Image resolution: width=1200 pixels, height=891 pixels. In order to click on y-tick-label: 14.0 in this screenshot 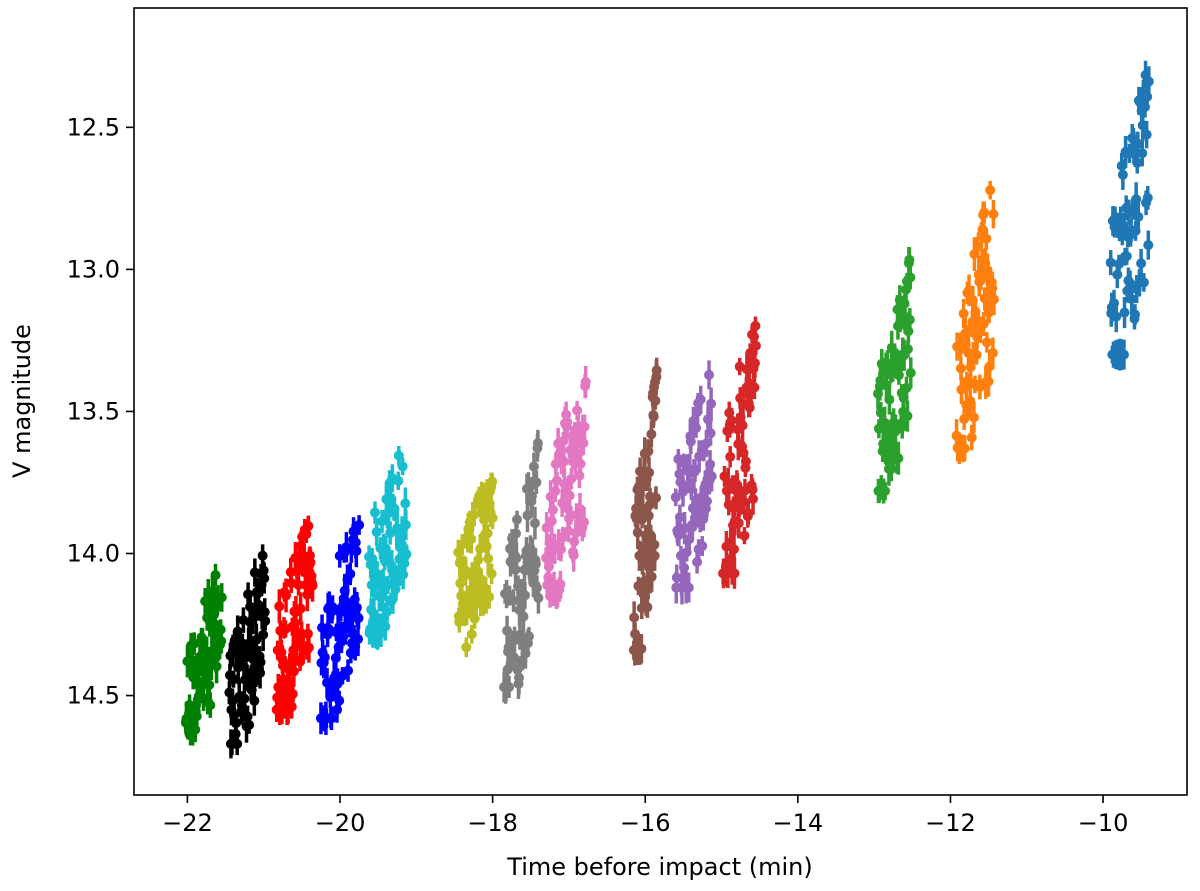, I will do `click(93, 554)`.